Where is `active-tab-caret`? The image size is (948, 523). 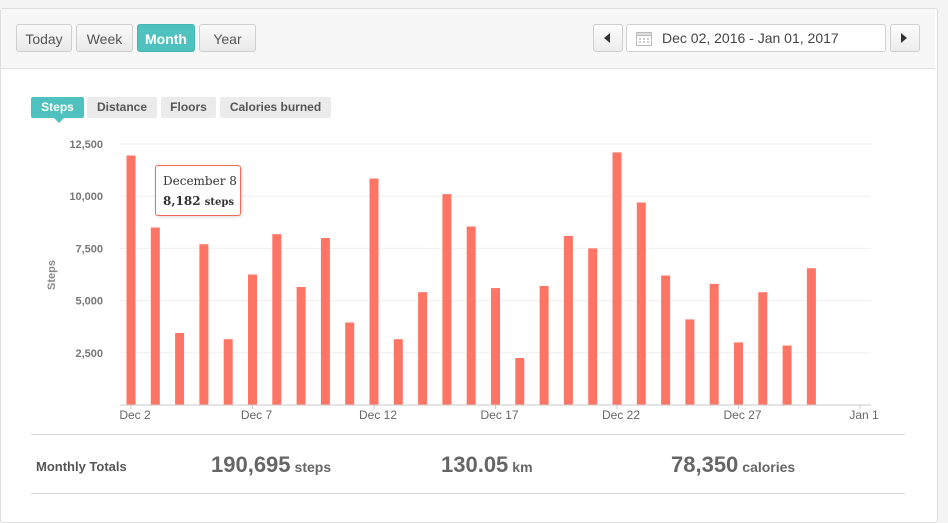 active-tab-caret is located at coordinates (59, 120).